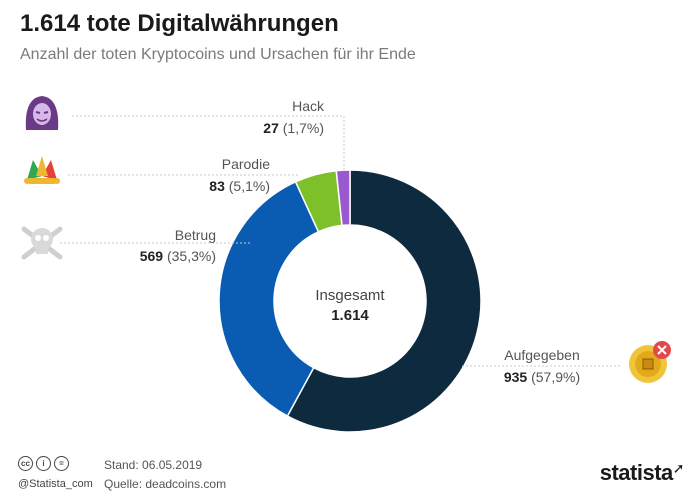 This screenshot has width=700, height=499. I want to click on skull-crossbones-icon, so click(42, 243).